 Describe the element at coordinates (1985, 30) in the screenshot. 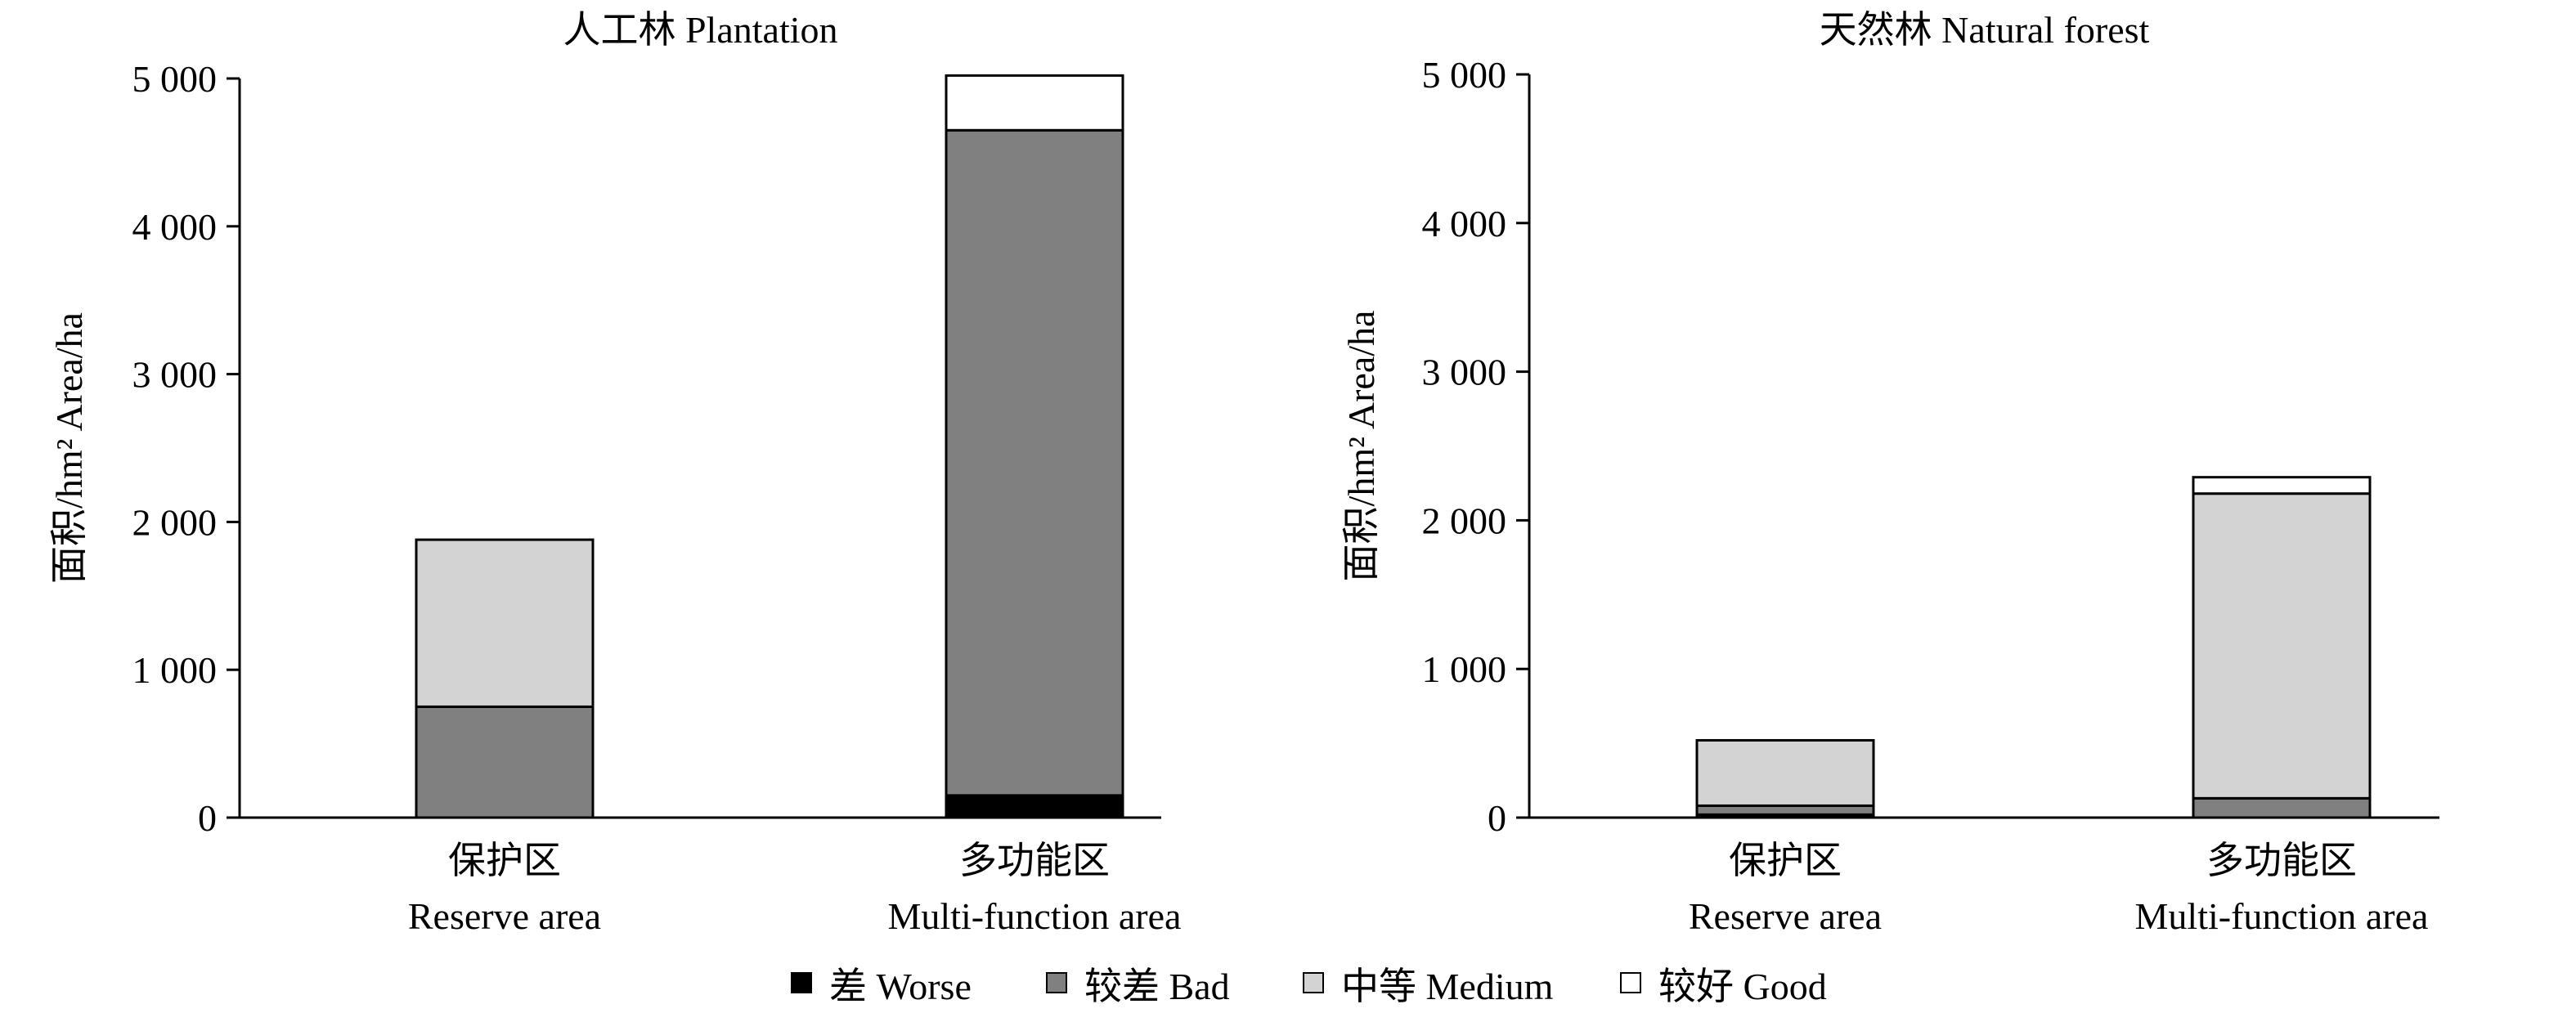

I see `chart-title: 天然林 Natural forest` at that location.